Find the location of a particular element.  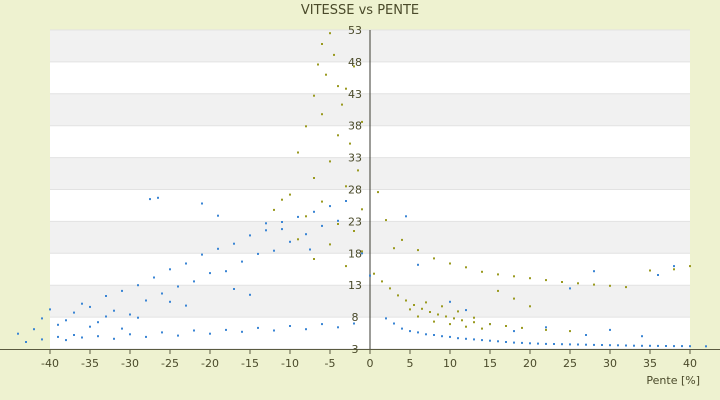

x-tick-label: -25 is located at coordinates (170, 363).